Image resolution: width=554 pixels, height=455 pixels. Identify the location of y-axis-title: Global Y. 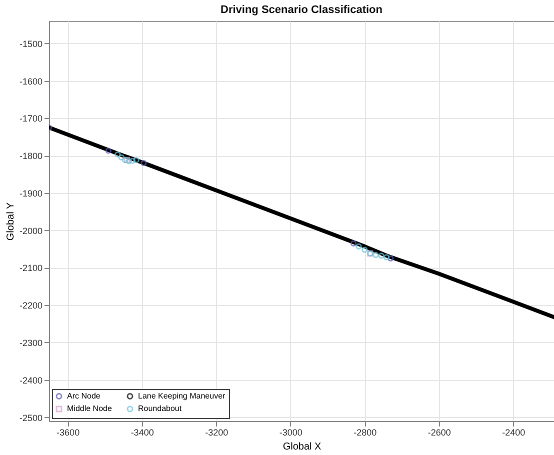
(10, 221).